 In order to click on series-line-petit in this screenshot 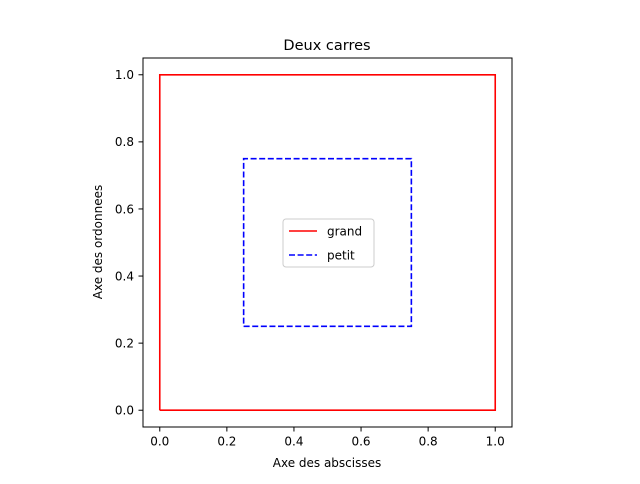, I will do `click(327, 242)`.